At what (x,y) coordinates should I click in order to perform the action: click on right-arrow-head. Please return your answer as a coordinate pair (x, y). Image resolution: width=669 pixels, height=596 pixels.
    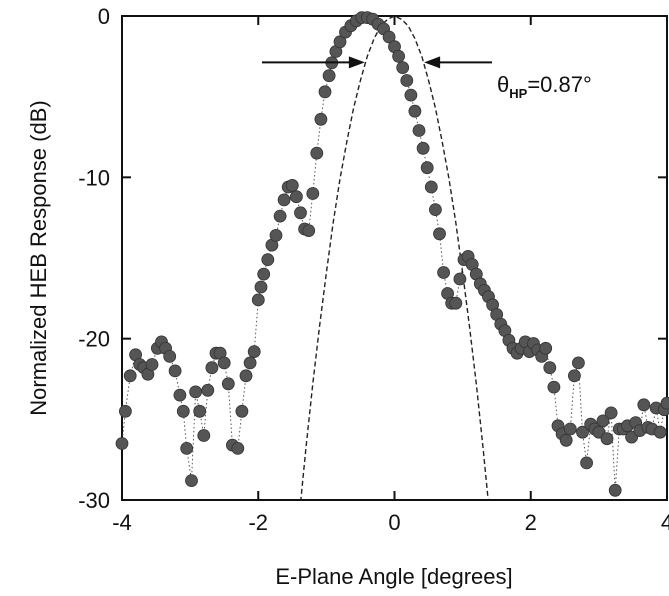
    Looking at the image, I should click on (432, 62).